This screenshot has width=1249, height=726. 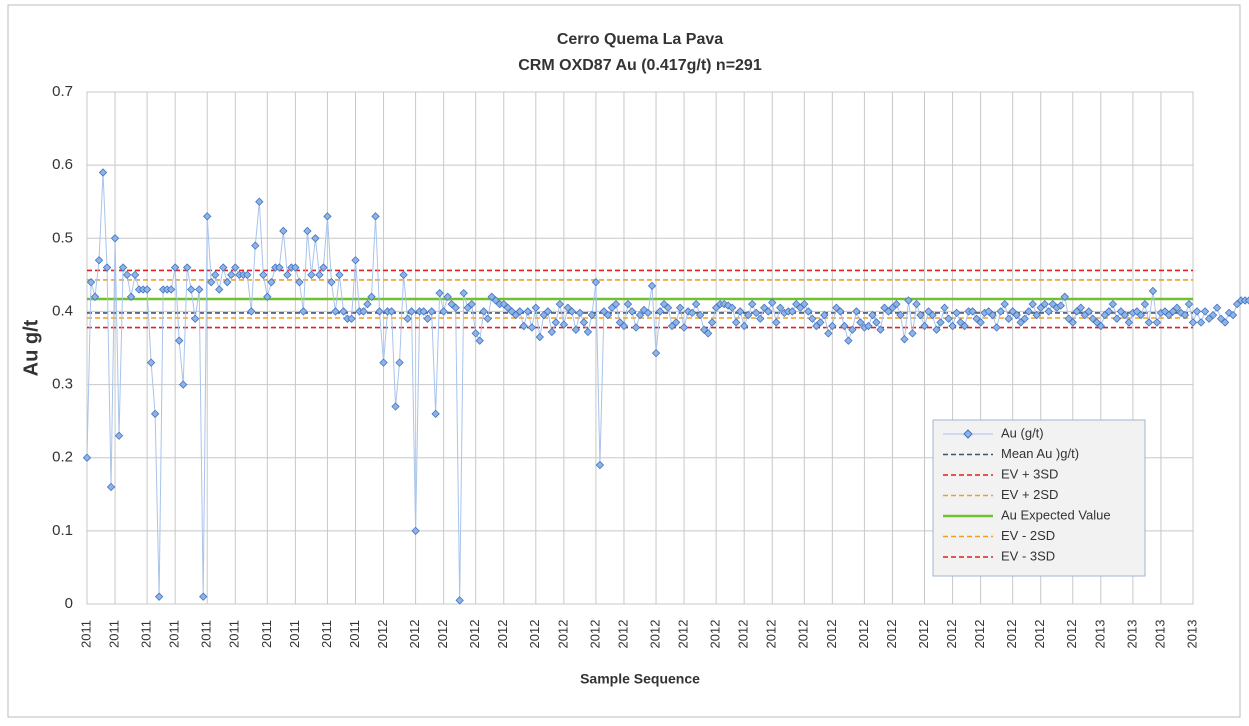 What do you see at coordinates (1028, 555) in the screenshot?
I see `legend-label: EV - 3SD` at bounding box center [1028, 555].